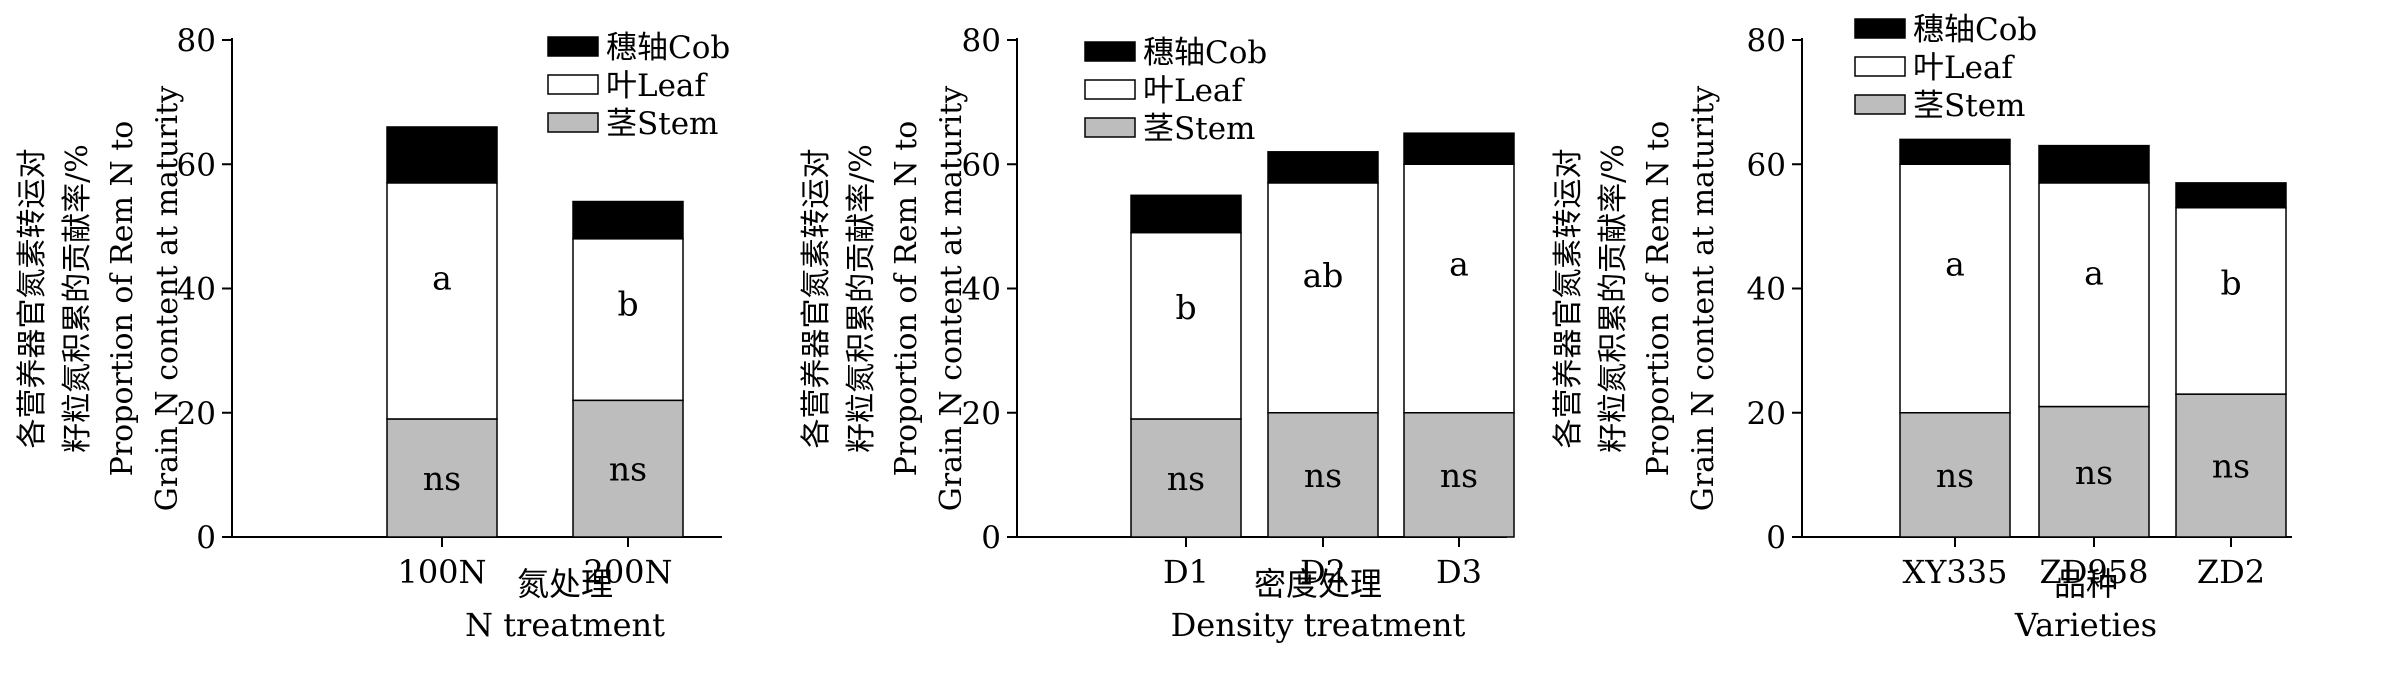  I want to click on significance-label: ab, so click(1323, 275).